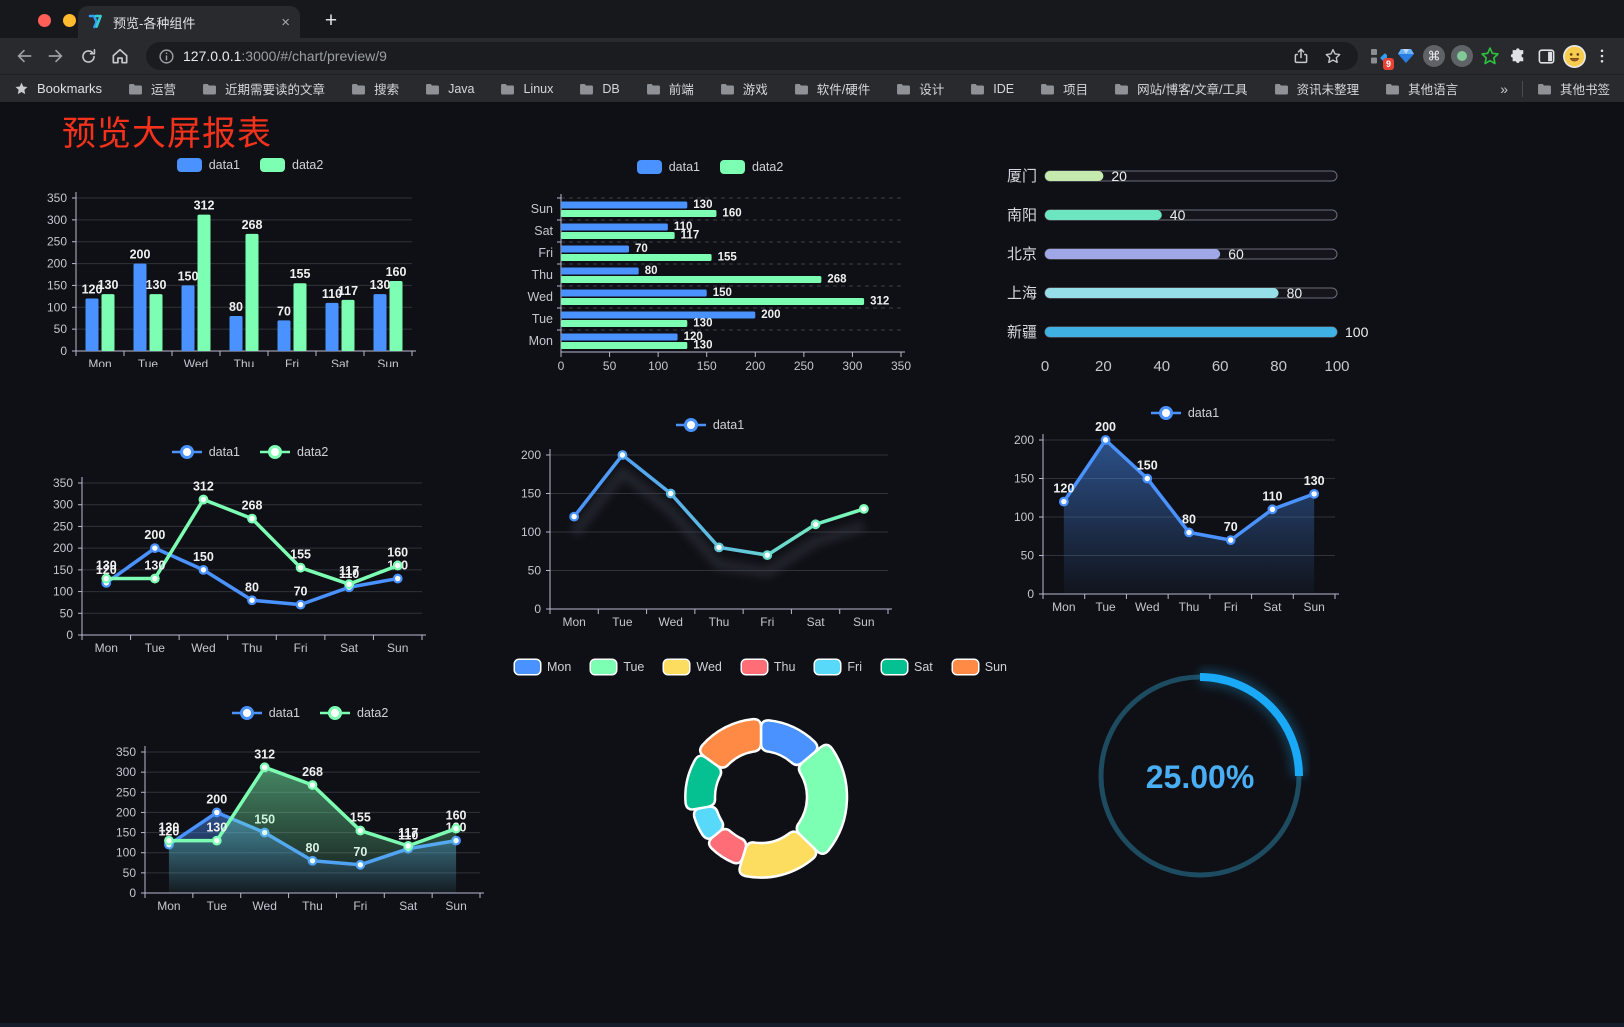 The width and height of the screenshot is (1624, 1027). I want to click on reload-button, so click(88, 56).